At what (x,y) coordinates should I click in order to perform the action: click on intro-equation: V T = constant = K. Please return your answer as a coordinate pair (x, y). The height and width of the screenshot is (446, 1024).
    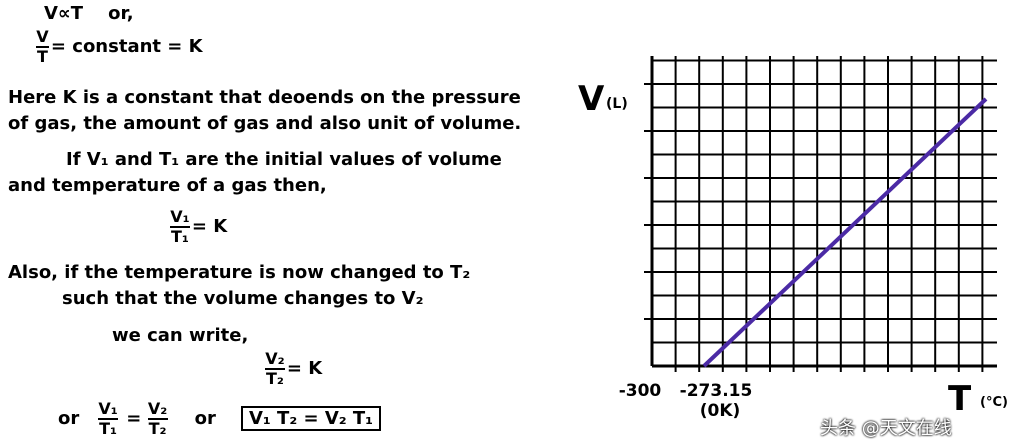
    Looking at the image, I should click on (119, 47).